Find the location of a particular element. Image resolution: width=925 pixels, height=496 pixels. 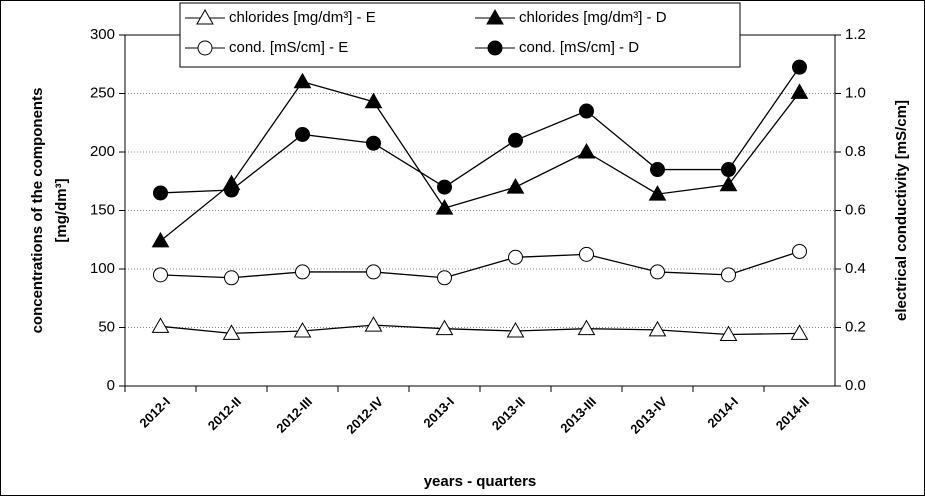

y2-tick-label: 0.8 is located at coordinates (855, 151).